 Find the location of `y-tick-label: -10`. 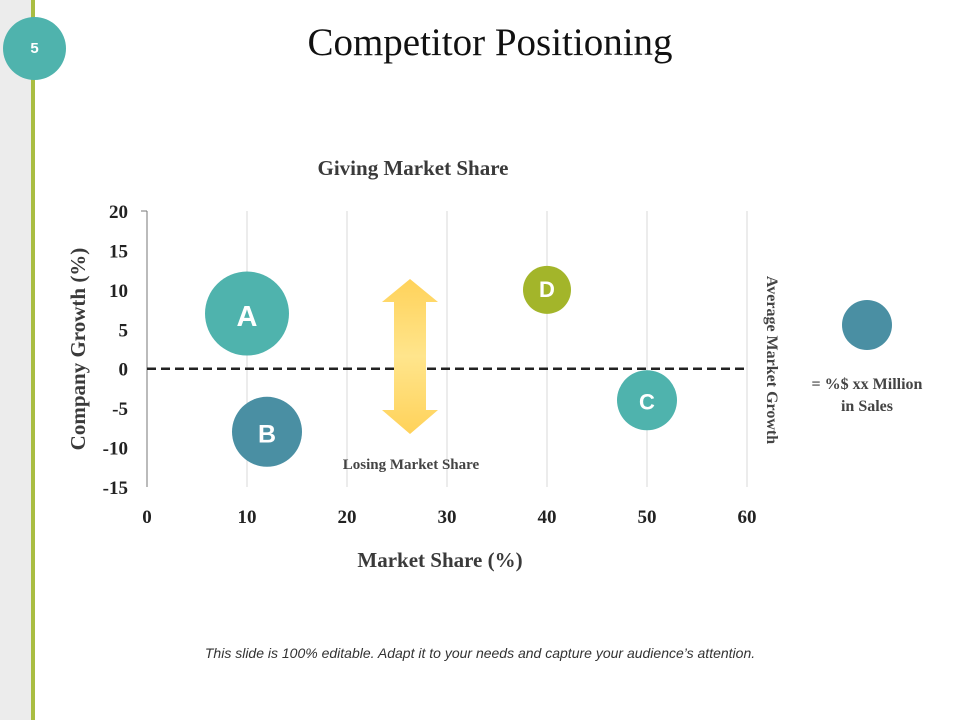

y-tick-label: -10 is located at coordinates (115, 449).